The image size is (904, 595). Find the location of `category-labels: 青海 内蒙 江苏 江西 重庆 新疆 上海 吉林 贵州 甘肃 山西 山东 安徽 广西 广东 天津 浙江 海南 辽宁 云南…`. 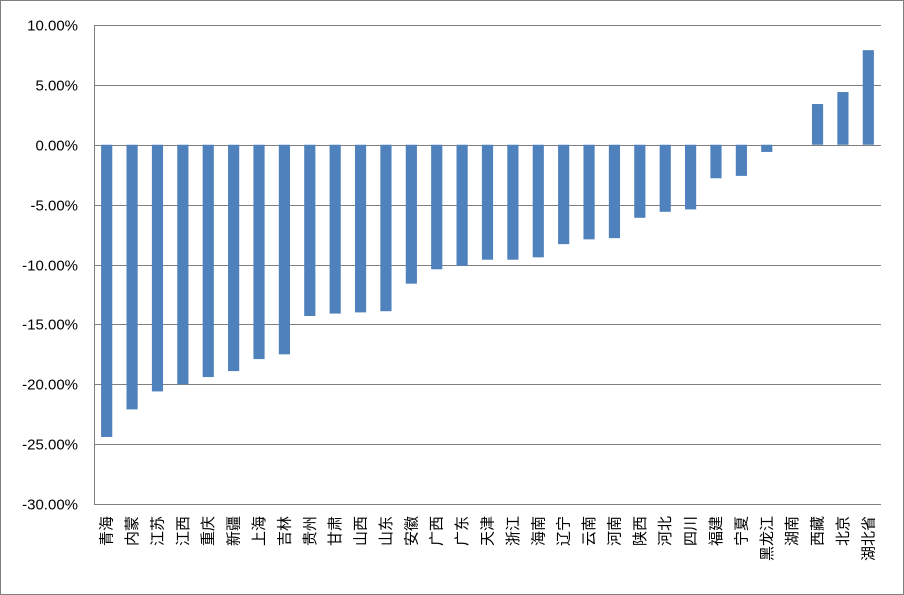

category-labels: 青海 内蒙 江苏 江西 重庆 新疆 上海 吉林 贵州 甘肃 山西 山东 安徽 广西 广东 天津 浙江 海南 辽宁 云南… is located at coordinates (488, 538).